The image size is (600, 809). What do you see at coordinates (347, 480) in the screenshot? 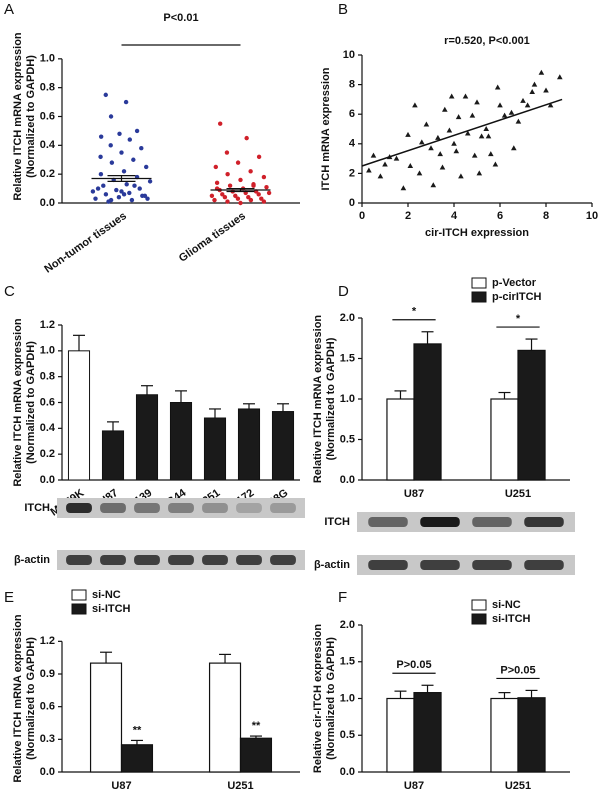
I see `y-tick-label: 0.0` at bounding box center [347, 480].